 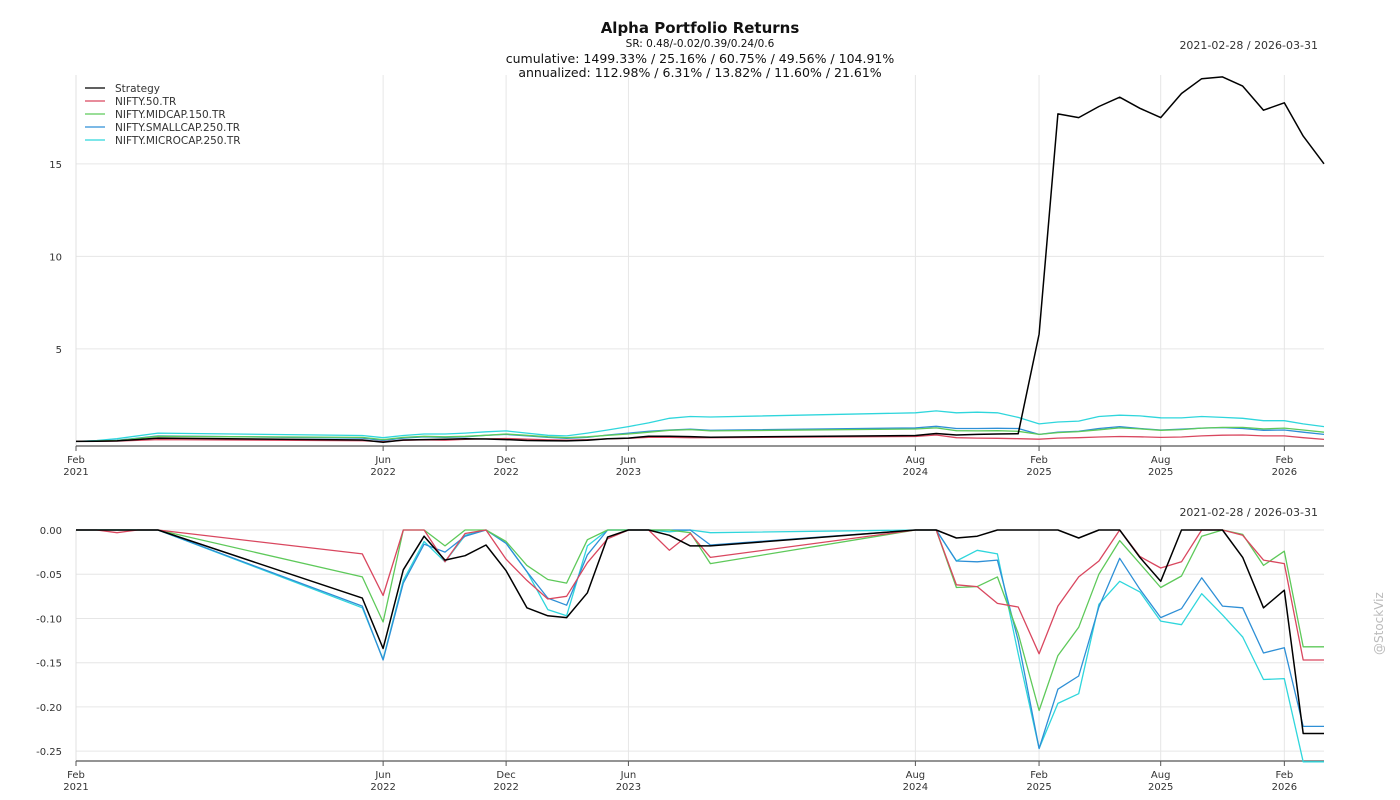 What do you see at coordinates (178, 141) in the screenshot?
I see `legend-label: NIFTY.MICROCAP.250.TR` at bounding box center [178, 141].